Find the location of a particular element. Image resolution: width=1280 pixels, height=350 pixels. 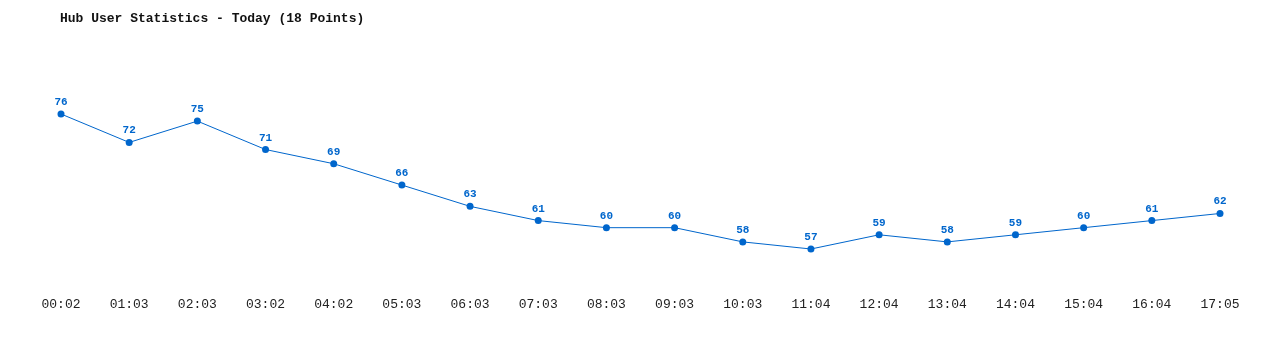

x-tick-label: 05:03 is located at coordinates (402, 304).